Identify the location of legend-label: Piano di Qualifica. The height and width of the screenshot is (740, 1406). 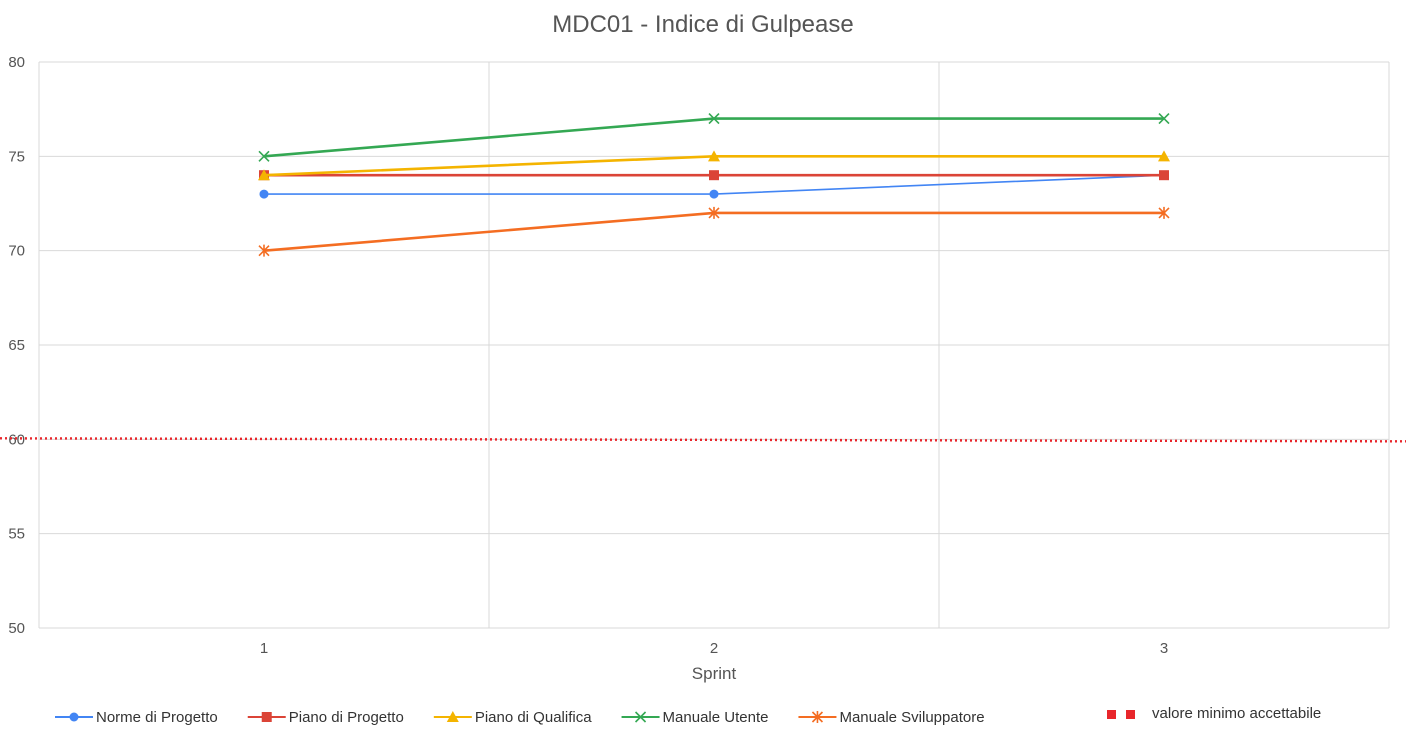
(533, 717).